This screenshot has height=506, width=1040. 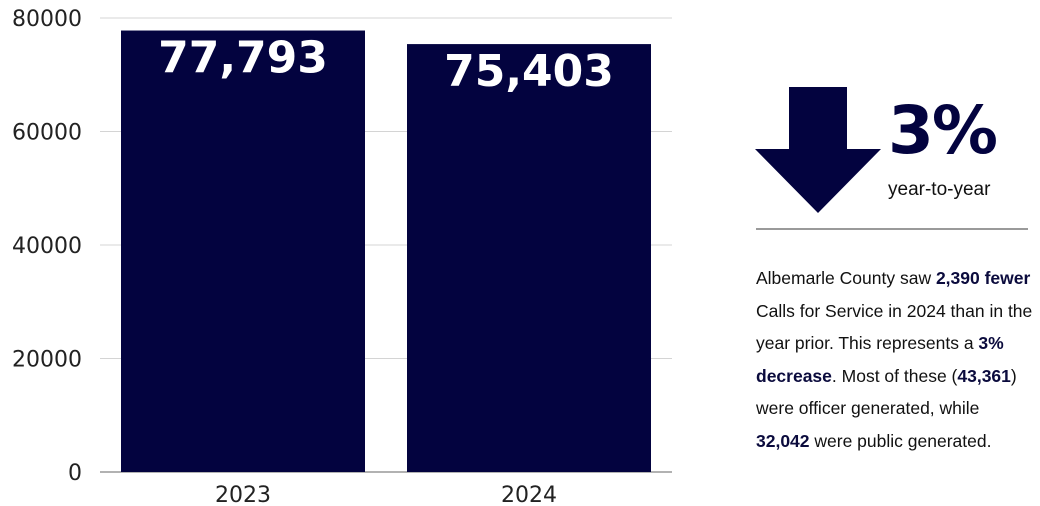 What do you see at coordinates (47, 19) in the screenshot?
I see `y-tick-label: 80000` at bounding box center [47, 19].